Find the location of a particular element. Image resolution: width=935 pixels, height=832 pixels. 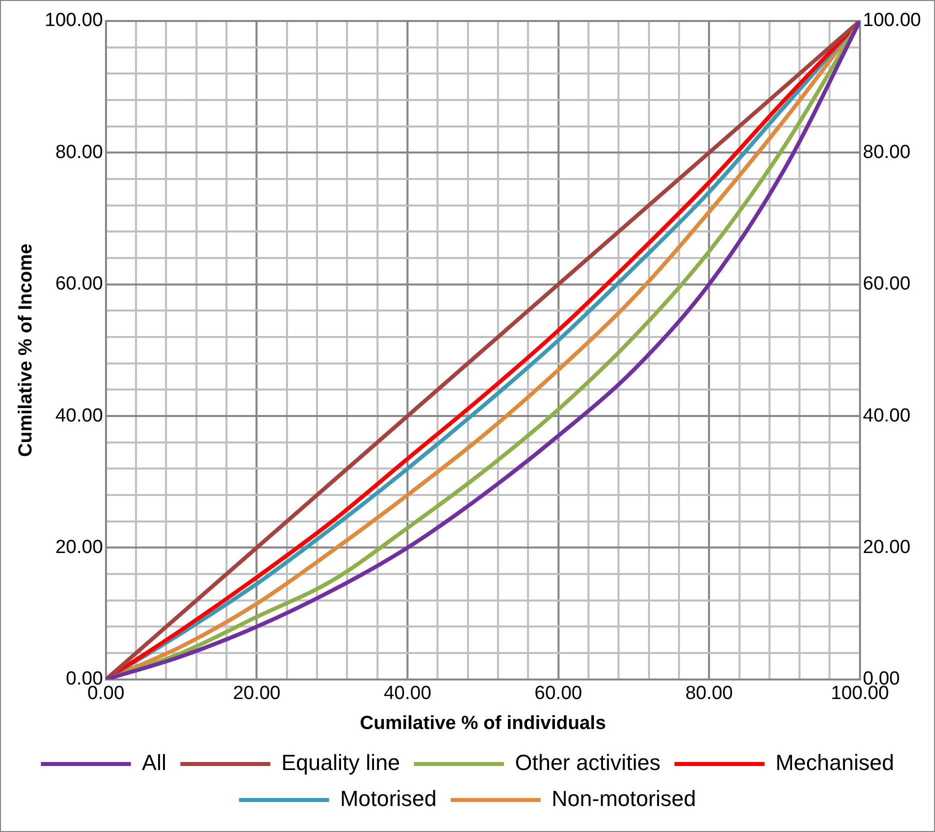

y-tick-label: 60.00 is located at coordinates (79, 284).